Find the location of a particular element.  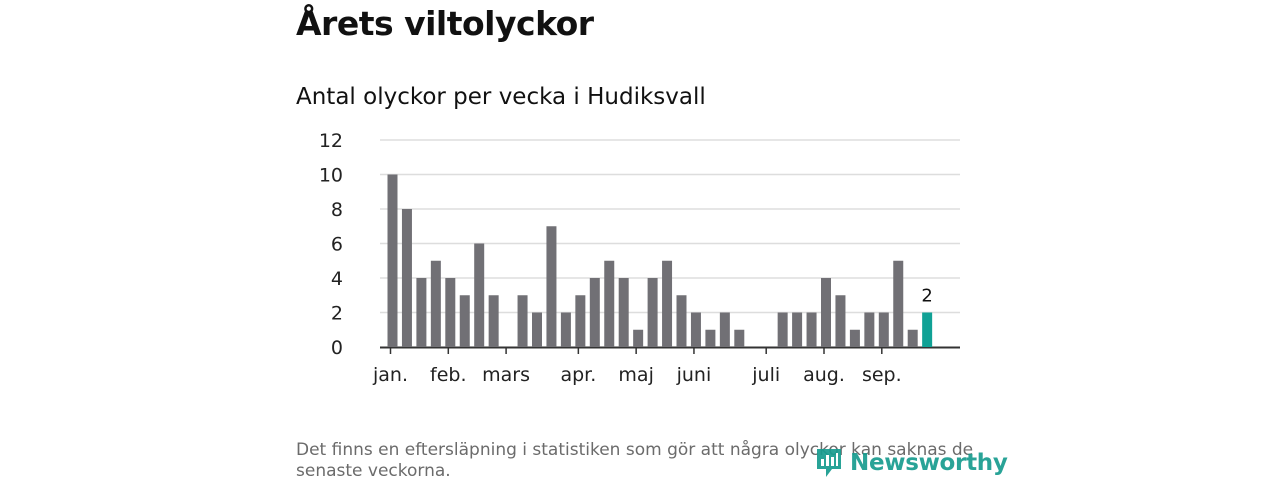

x-tick-label: jan. is located at coordinates (390, 375).